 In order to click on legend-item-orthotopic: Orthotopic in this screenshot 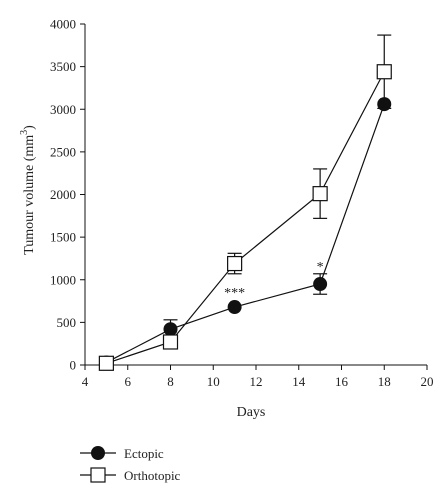, I will do `click(130, 475)`.